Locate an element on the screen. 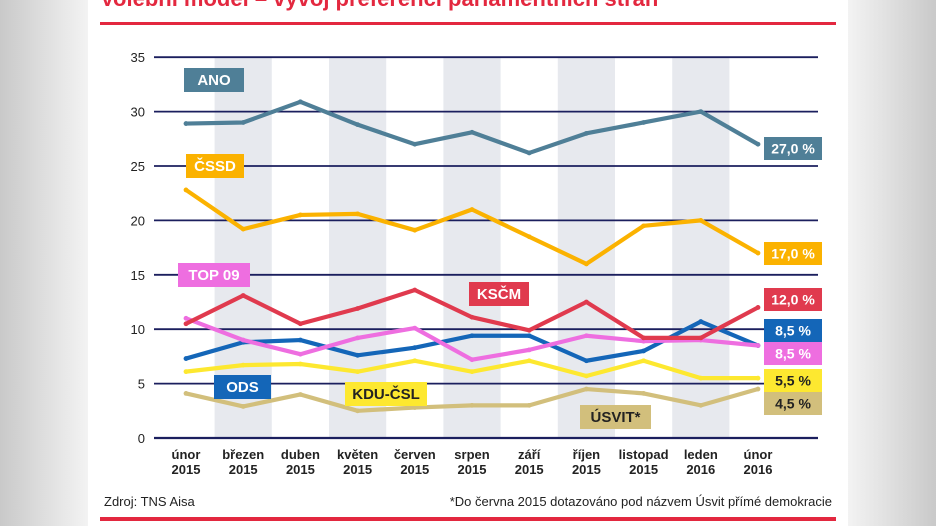 The image size is (936, 526). final-value-label-usvit: 4,5 % is located at coordinates (793, 404).